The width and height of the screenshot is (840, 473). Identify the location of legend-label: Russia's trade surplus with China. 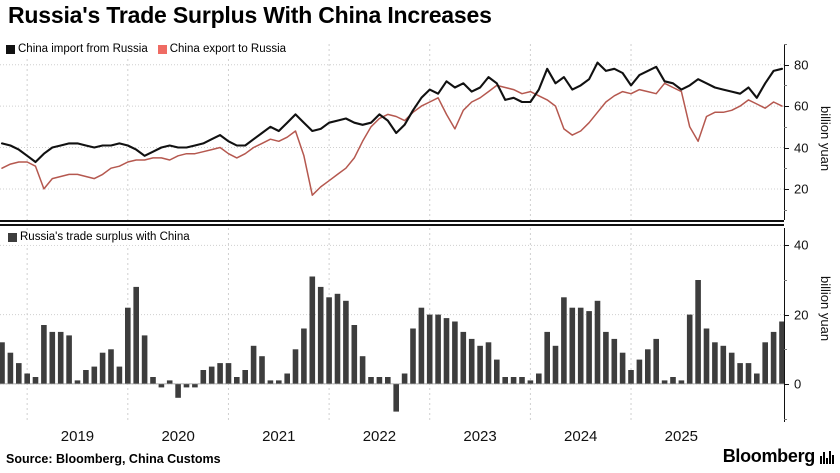
(105, 237).